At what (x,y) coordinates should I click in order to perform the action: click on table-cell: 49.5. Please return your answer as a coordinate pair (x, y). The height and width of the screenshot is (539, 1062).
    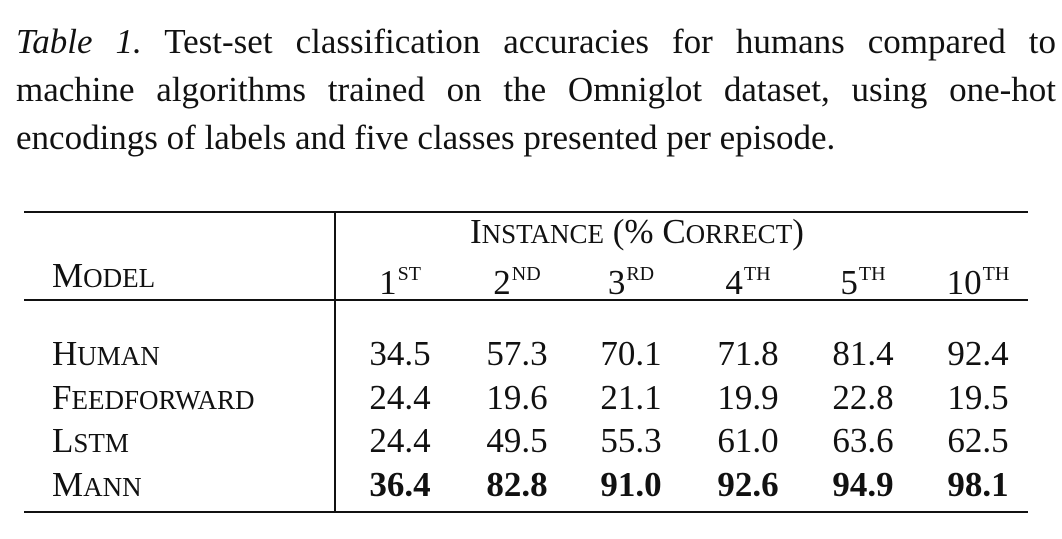
    Looking at the image, I should click on (517, 440).